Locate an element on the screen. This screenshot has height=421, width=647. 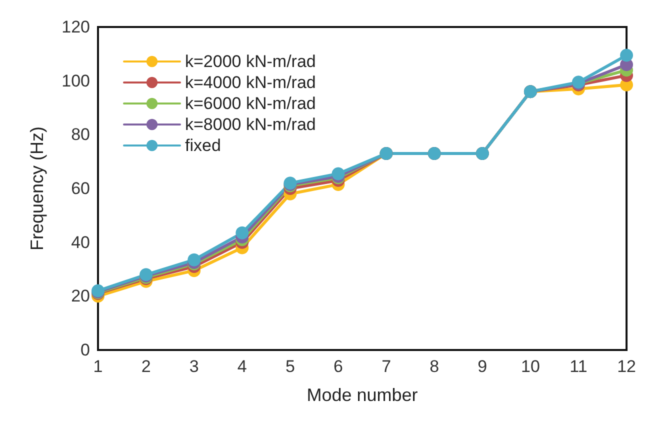
x-tick-label: 2 is located at coordinates (146, 366).